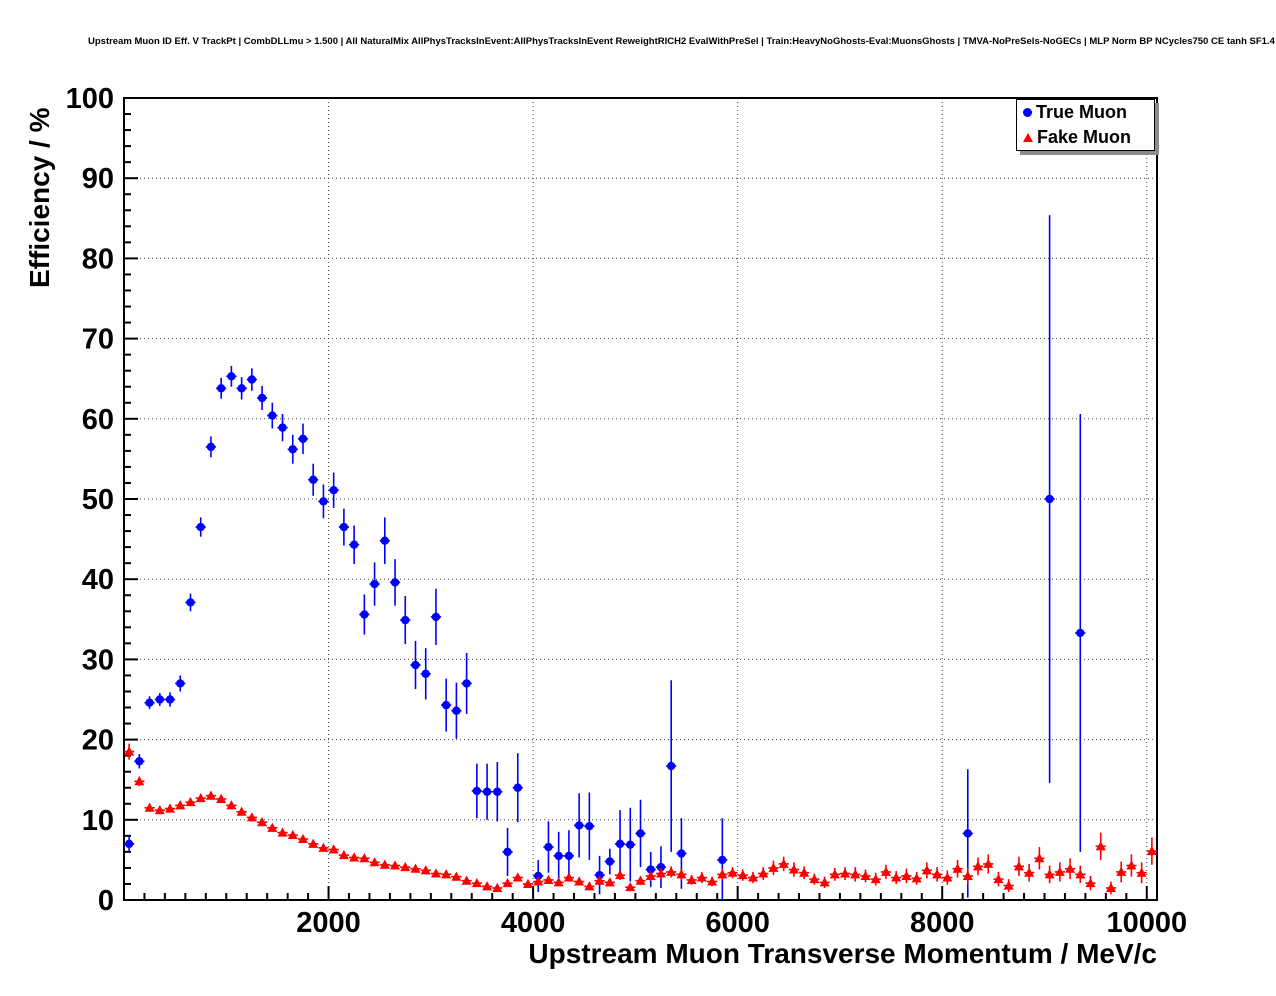 The image size is (1276, 996). What do you see at coordinates (98, 500) in the screenshot?
I see `y-tick-label: 50` at bounding box center [98, 500].